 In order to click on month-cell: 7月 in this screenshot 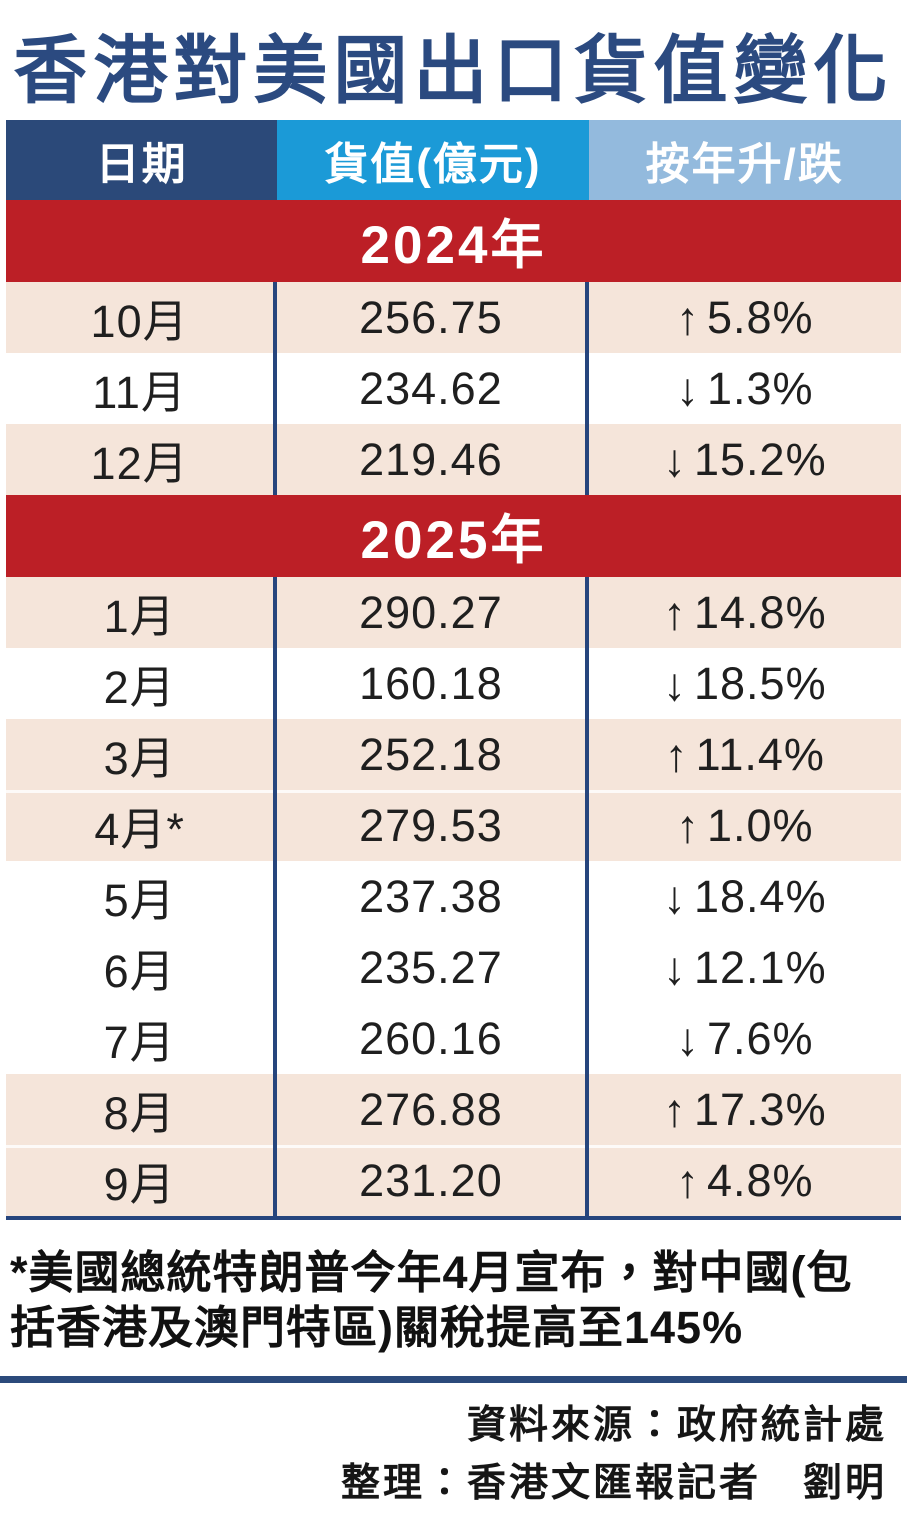, I will do `click(142, 1038)`.